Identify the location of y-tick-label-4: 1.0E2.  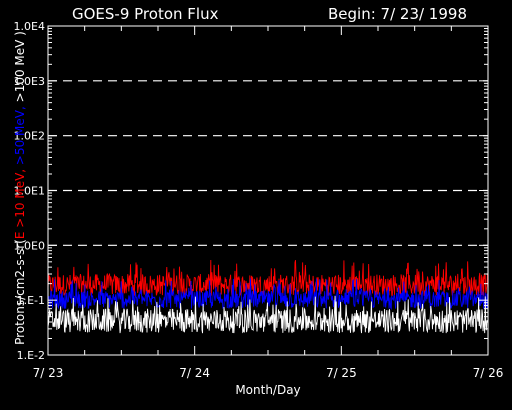
(29, 136).